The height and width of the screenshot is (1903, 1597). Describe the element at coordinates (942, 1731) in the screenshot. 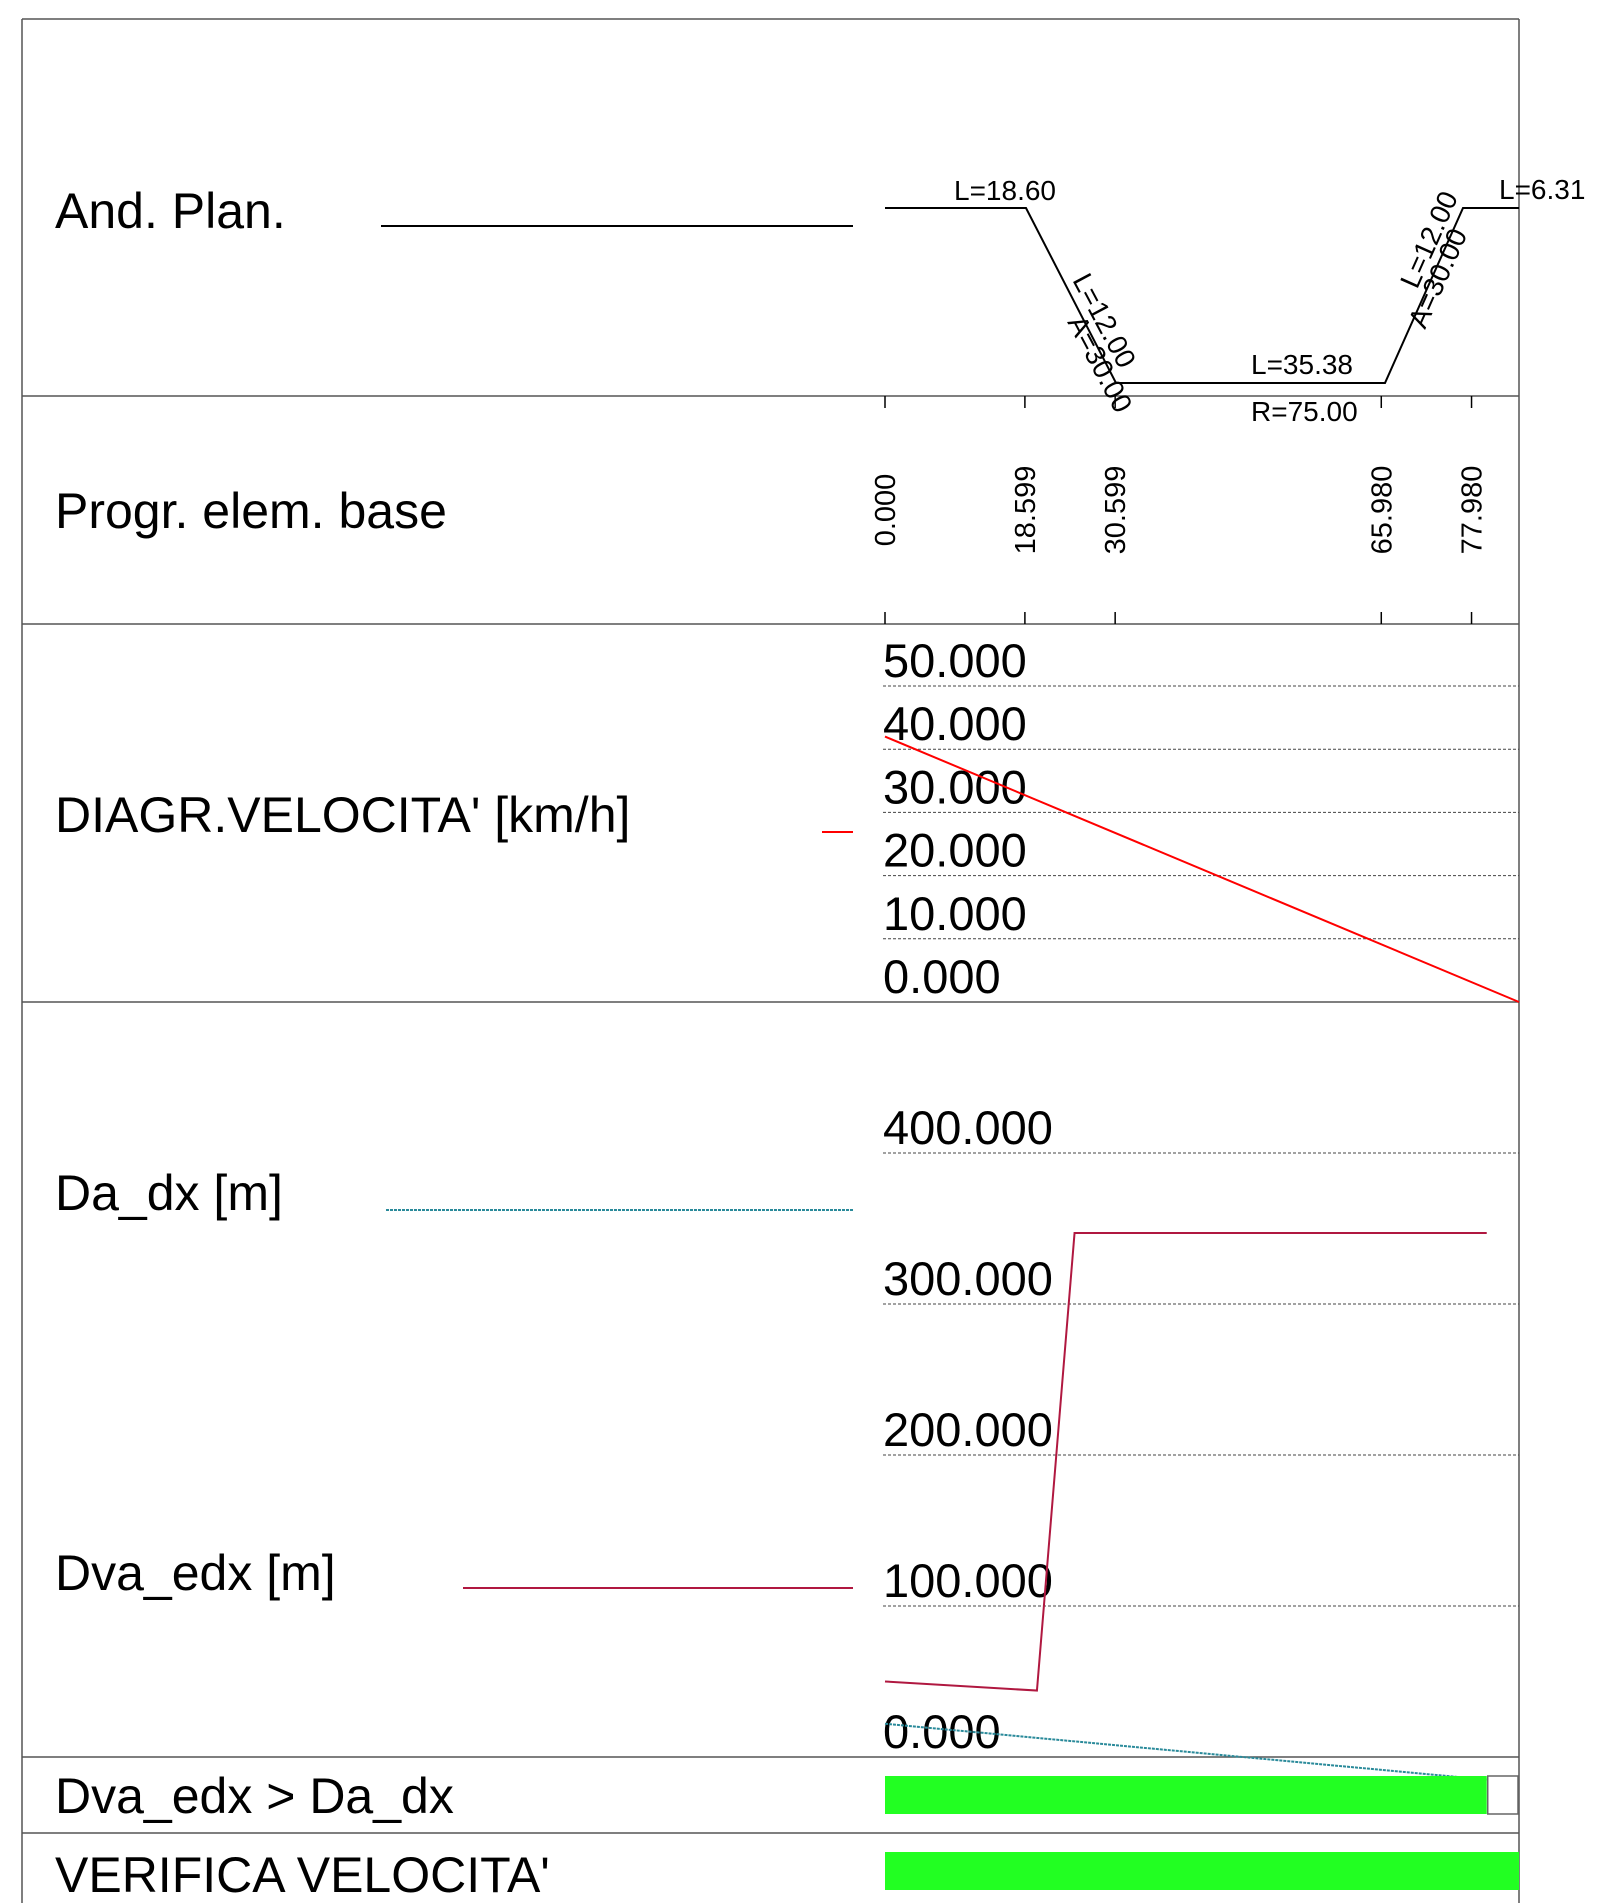

I see `distance-y-tick-label: 0.000` at that location.